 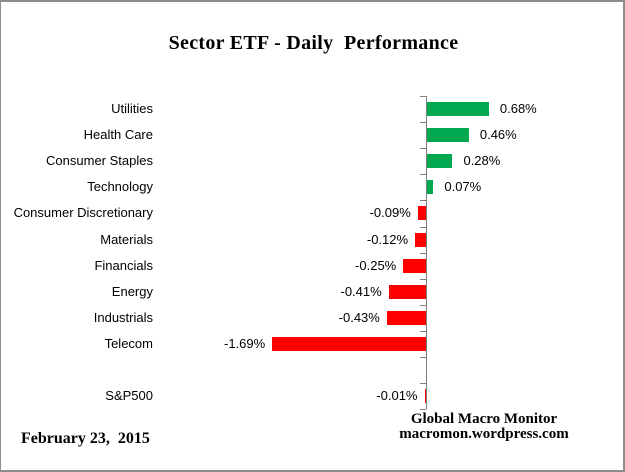 I want to click on category-label: Industrials, so click(x=123, y=317).